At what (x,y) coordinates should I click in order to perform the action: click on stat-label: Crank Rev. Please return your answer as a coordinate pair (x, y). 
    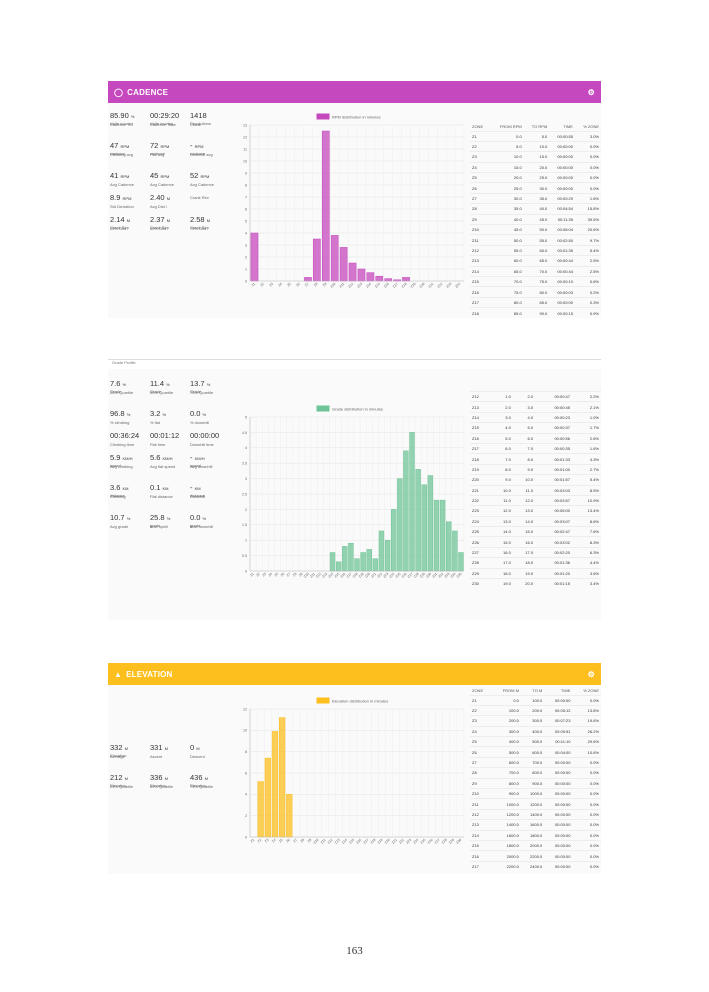
    Looking at the image, I should click on (199, 197).